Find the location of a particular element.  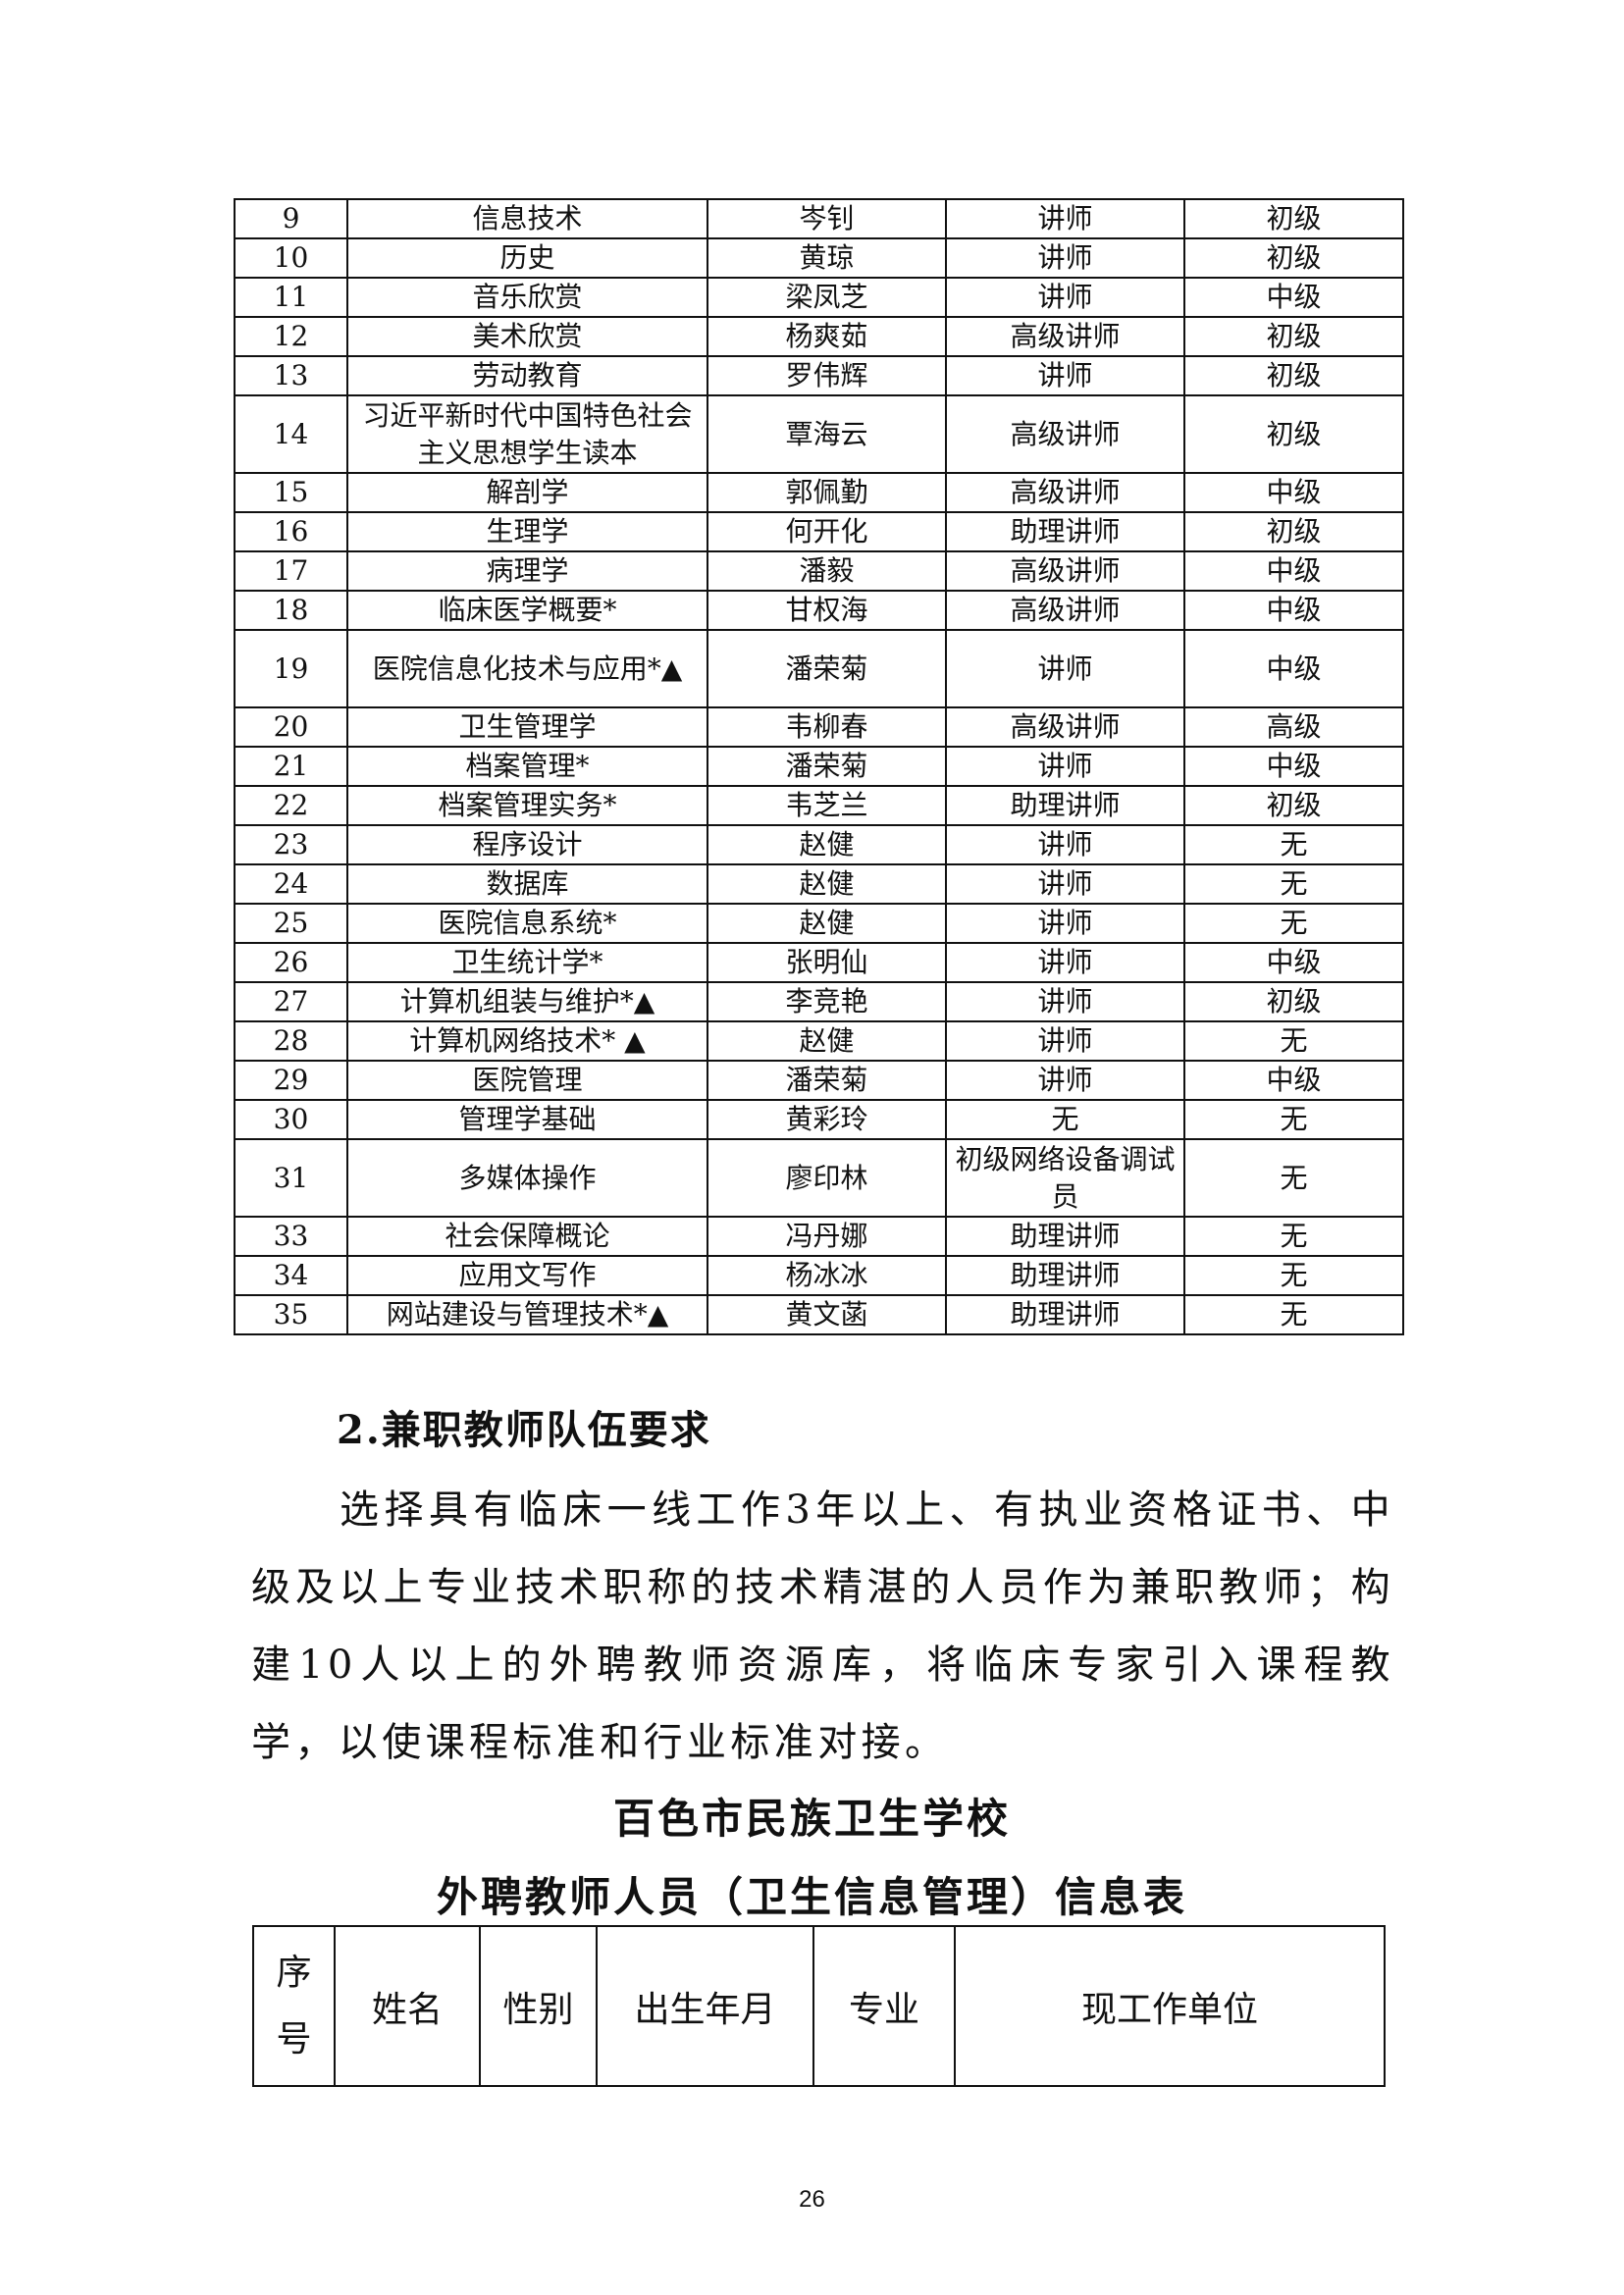

table-row: 25 医院信息系统* 赵健 讲师无 is located at coordinates (819, 923).